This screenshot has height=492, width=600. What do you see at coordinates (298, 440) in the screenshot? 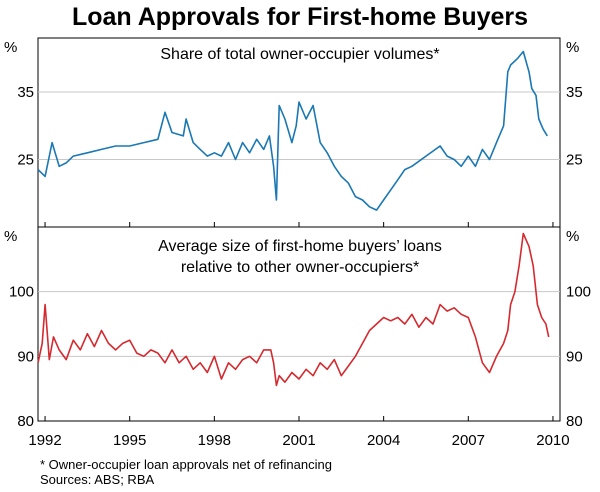
I see `xtick-label-3: 2001` at bounding box center [298, 440].